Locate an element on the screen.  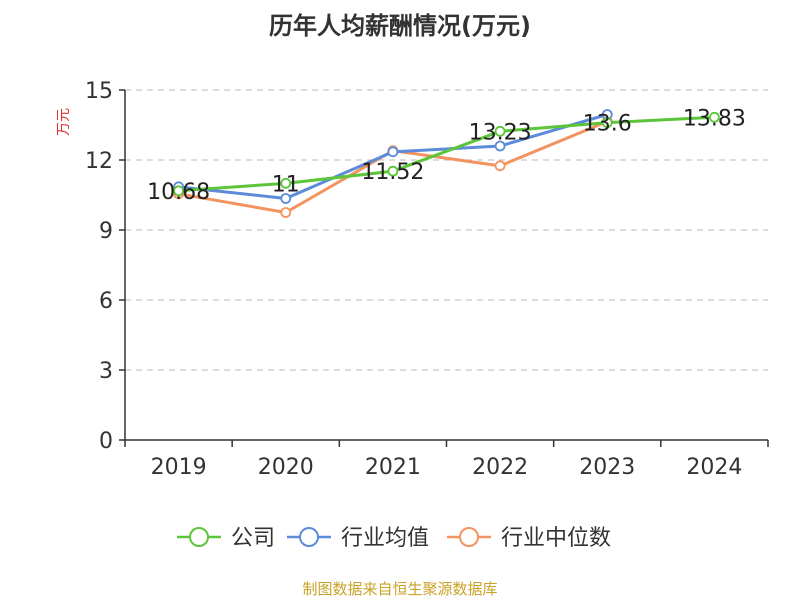
data-labels: 10.68 11 11.52 13.23 13.6 13.83 is located at coordinates (446, 155).